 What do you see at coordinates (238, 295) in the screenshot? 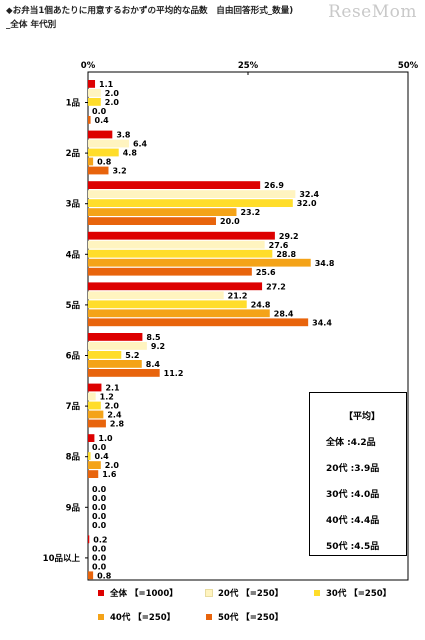
I see `data-label: 21.2` at bounding box center [238, 295].